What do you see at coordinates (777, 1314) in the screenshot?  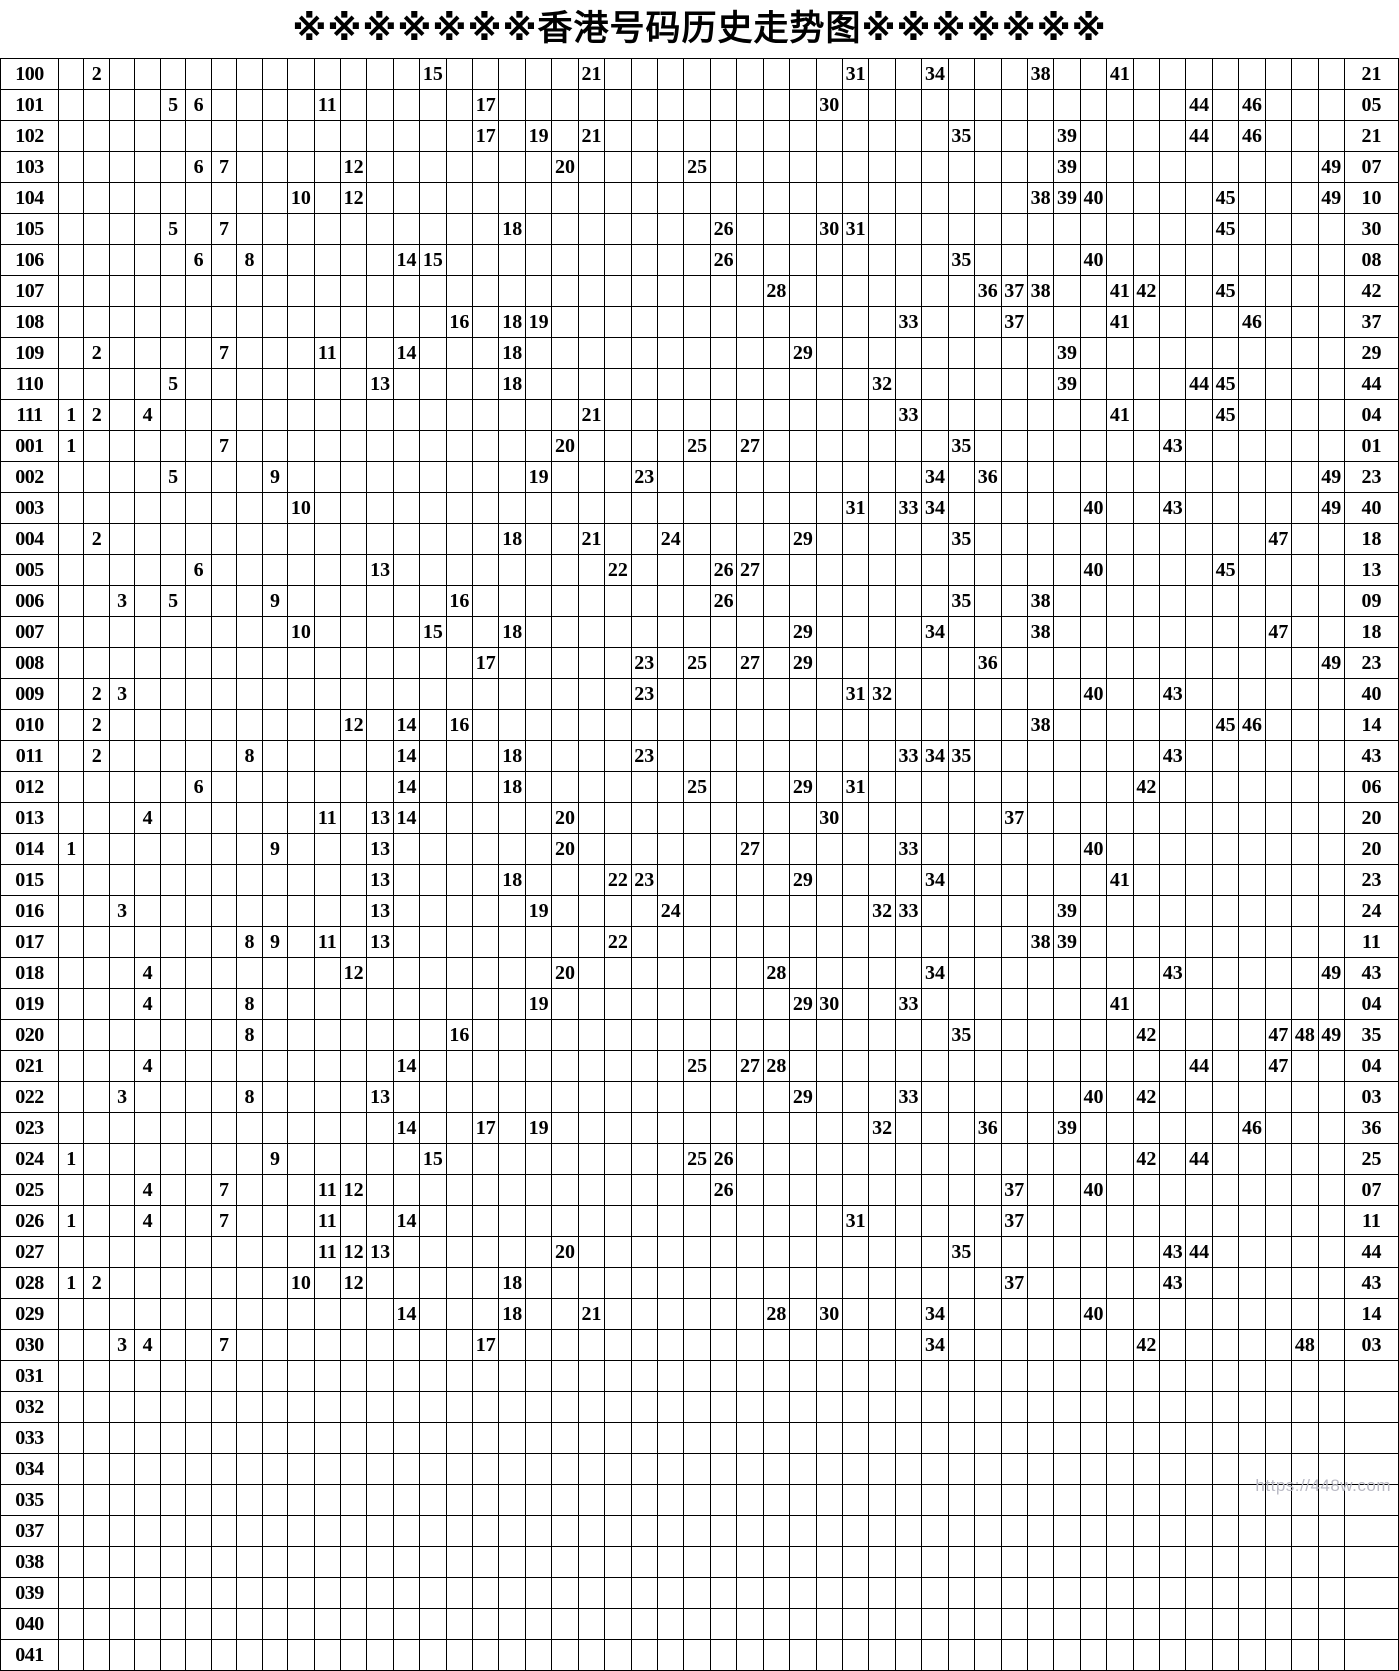 I see `cell-number-28: 28` at bounding box center [777, 1314].